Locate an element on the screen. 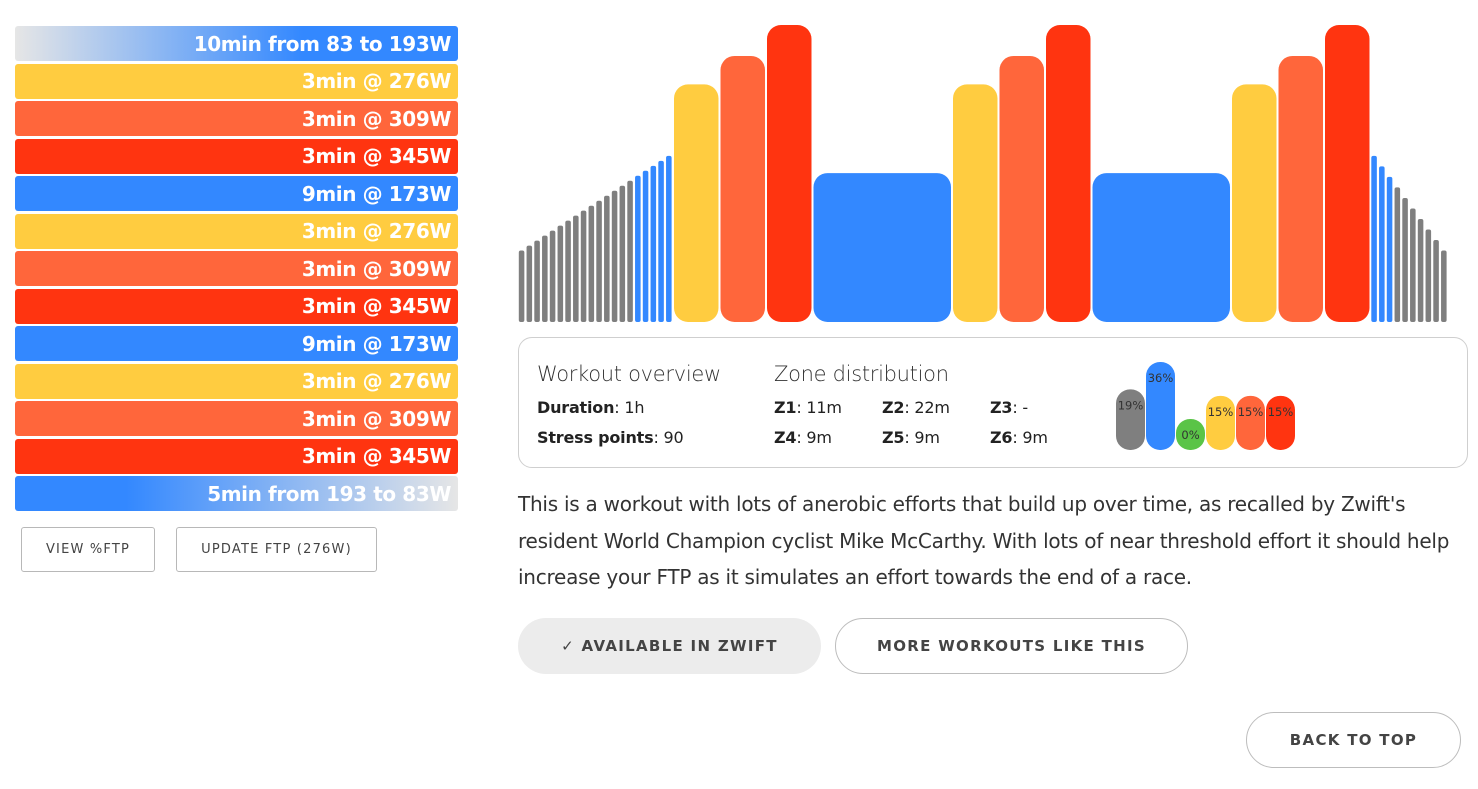 This screenshot has width=1478, height=789. zone-z3: Z3: - is located at coordinates (1009, 407).